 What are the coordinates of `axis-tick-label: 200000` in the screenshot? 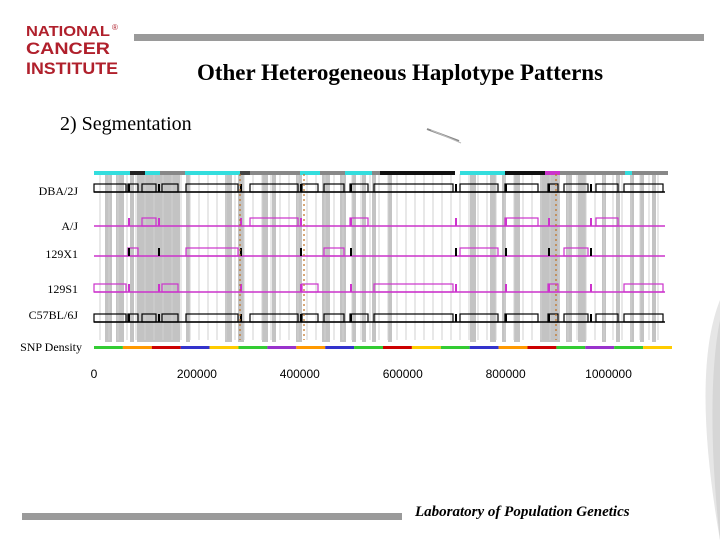 It's located at (197, 374).